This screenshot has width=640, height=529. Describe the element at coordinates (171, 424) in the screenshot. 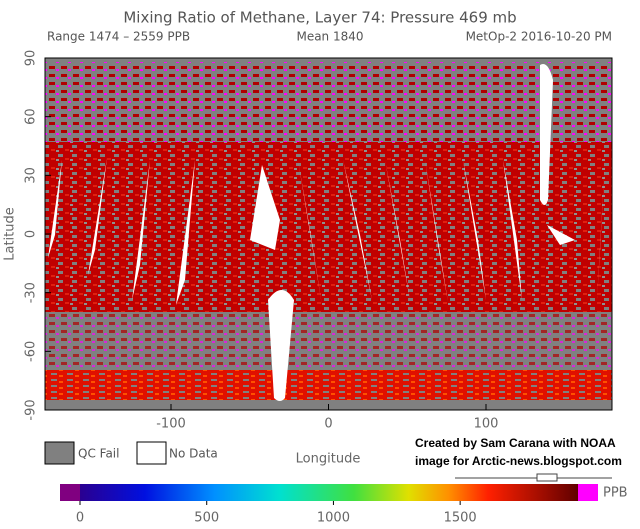

I see `x-tick-label: -100` at that location.